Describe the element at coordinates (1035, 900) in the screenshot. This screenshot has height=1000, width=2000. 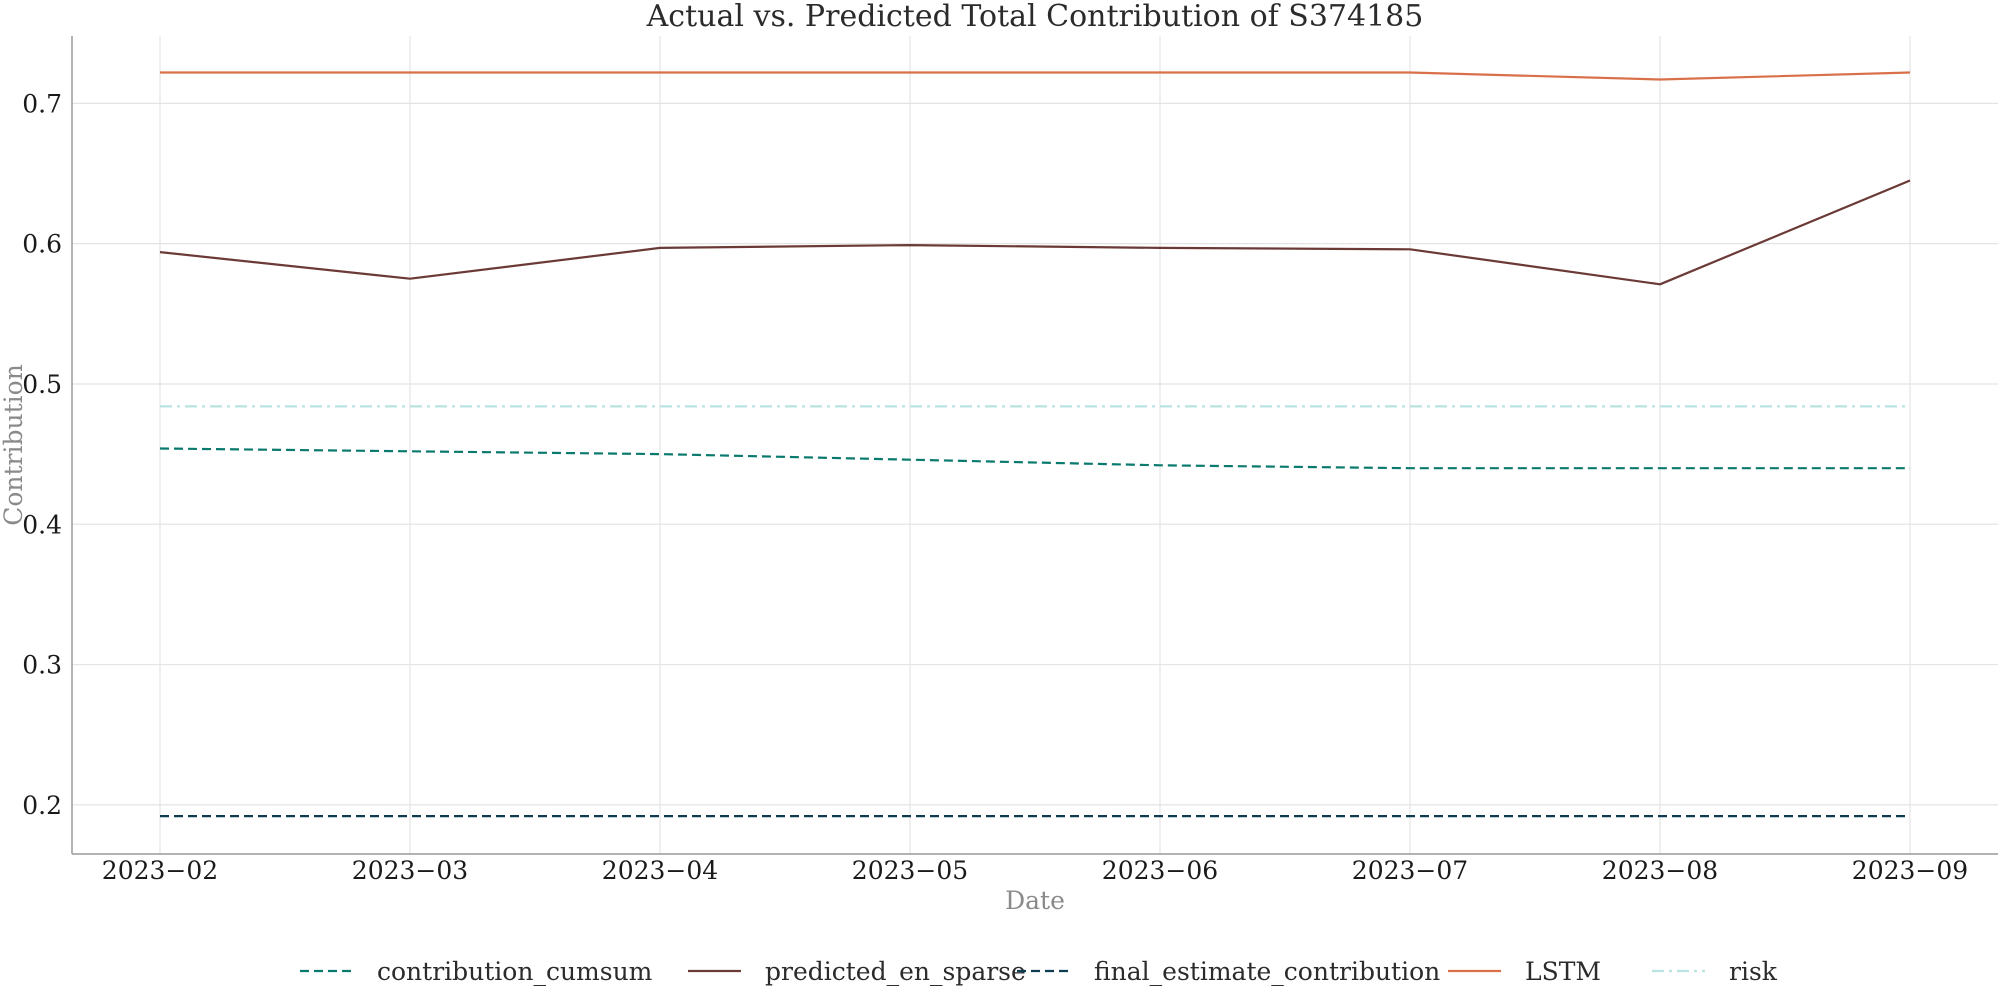
I see `x-axis-title: Date` at that location.